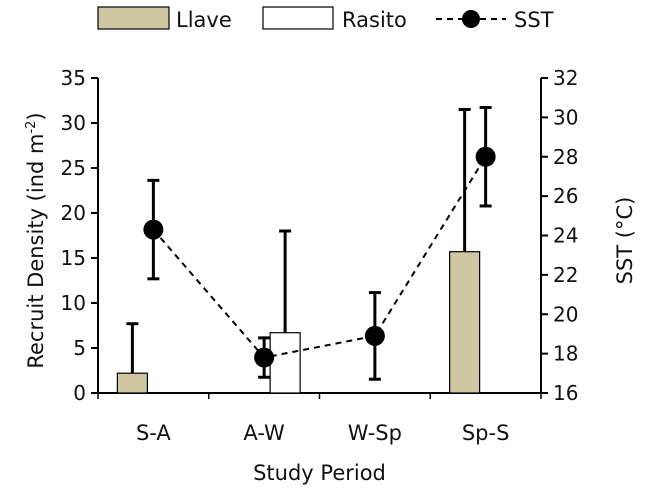 Image resolution: width=651 pixels, height=493 pixels. Describe the element at coordinates (36, 116) in the screenshot. I see `y-left-label-close: )` at that location.